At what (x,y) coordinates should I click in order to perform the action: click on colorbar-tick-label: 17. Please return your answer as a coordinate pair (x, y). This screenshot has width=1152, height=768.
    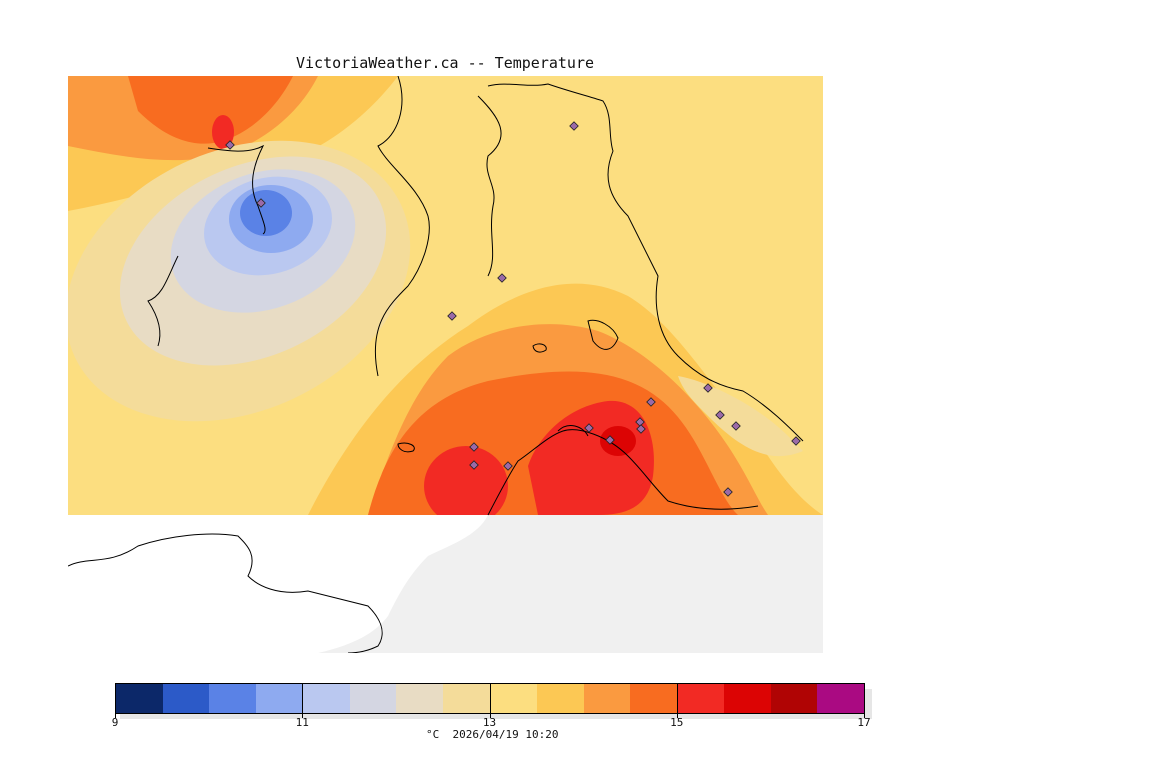
    Looking at the image, I should click on (864, 722).